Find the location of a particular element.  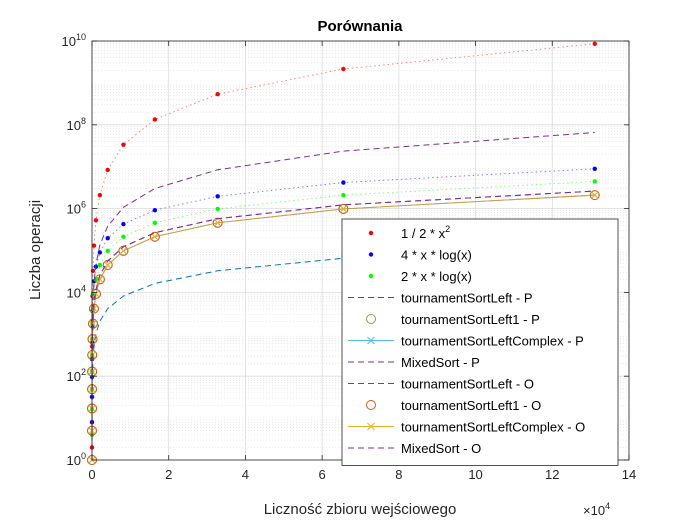

legend-label: tournamentSortLeftComplex - P is located at coordinates (492, 341).